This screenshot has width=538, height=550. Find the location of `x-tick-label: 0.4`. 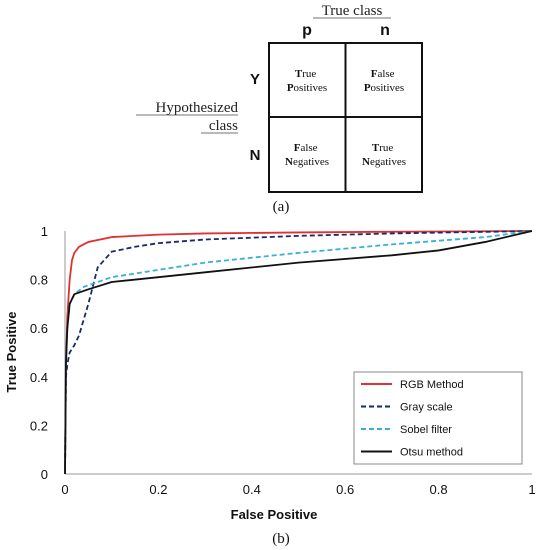

x-tick-label: 0.4 is located at coordinates (252, 489).